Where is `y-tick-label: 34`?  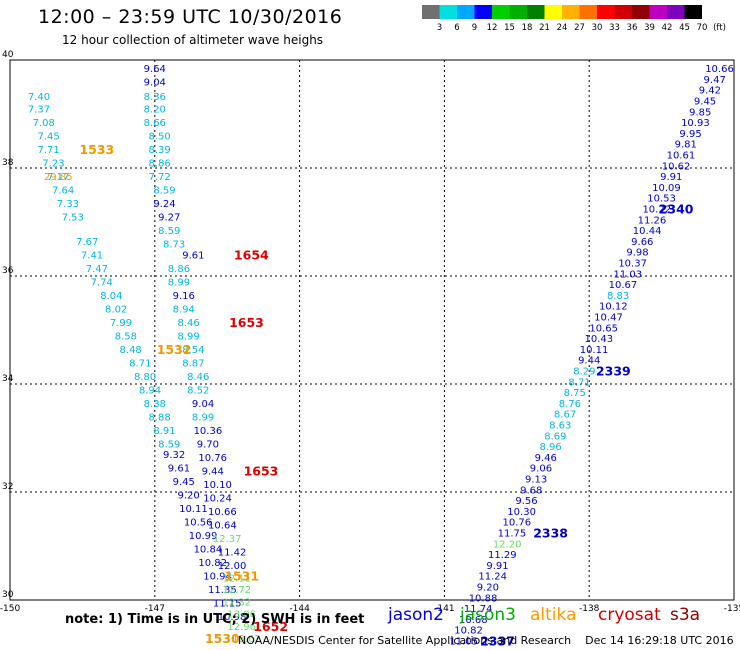
y-tick-label: 34 is located at coordinates (8, 379).